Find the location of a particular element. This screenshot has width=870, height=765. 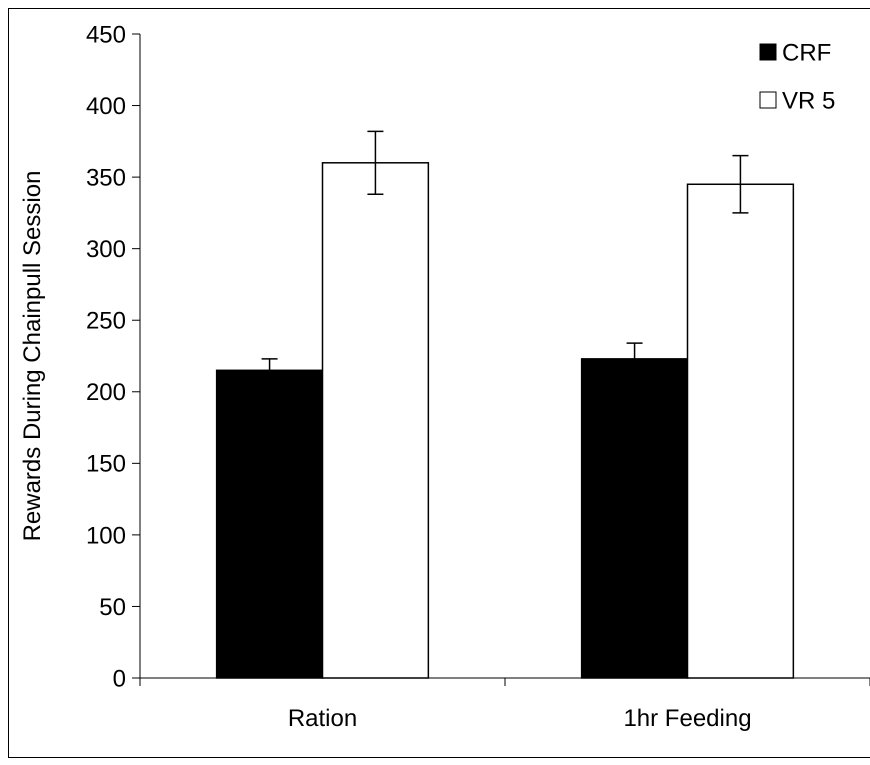

y-tick-label: 250 is located at coordinates (106, 321).